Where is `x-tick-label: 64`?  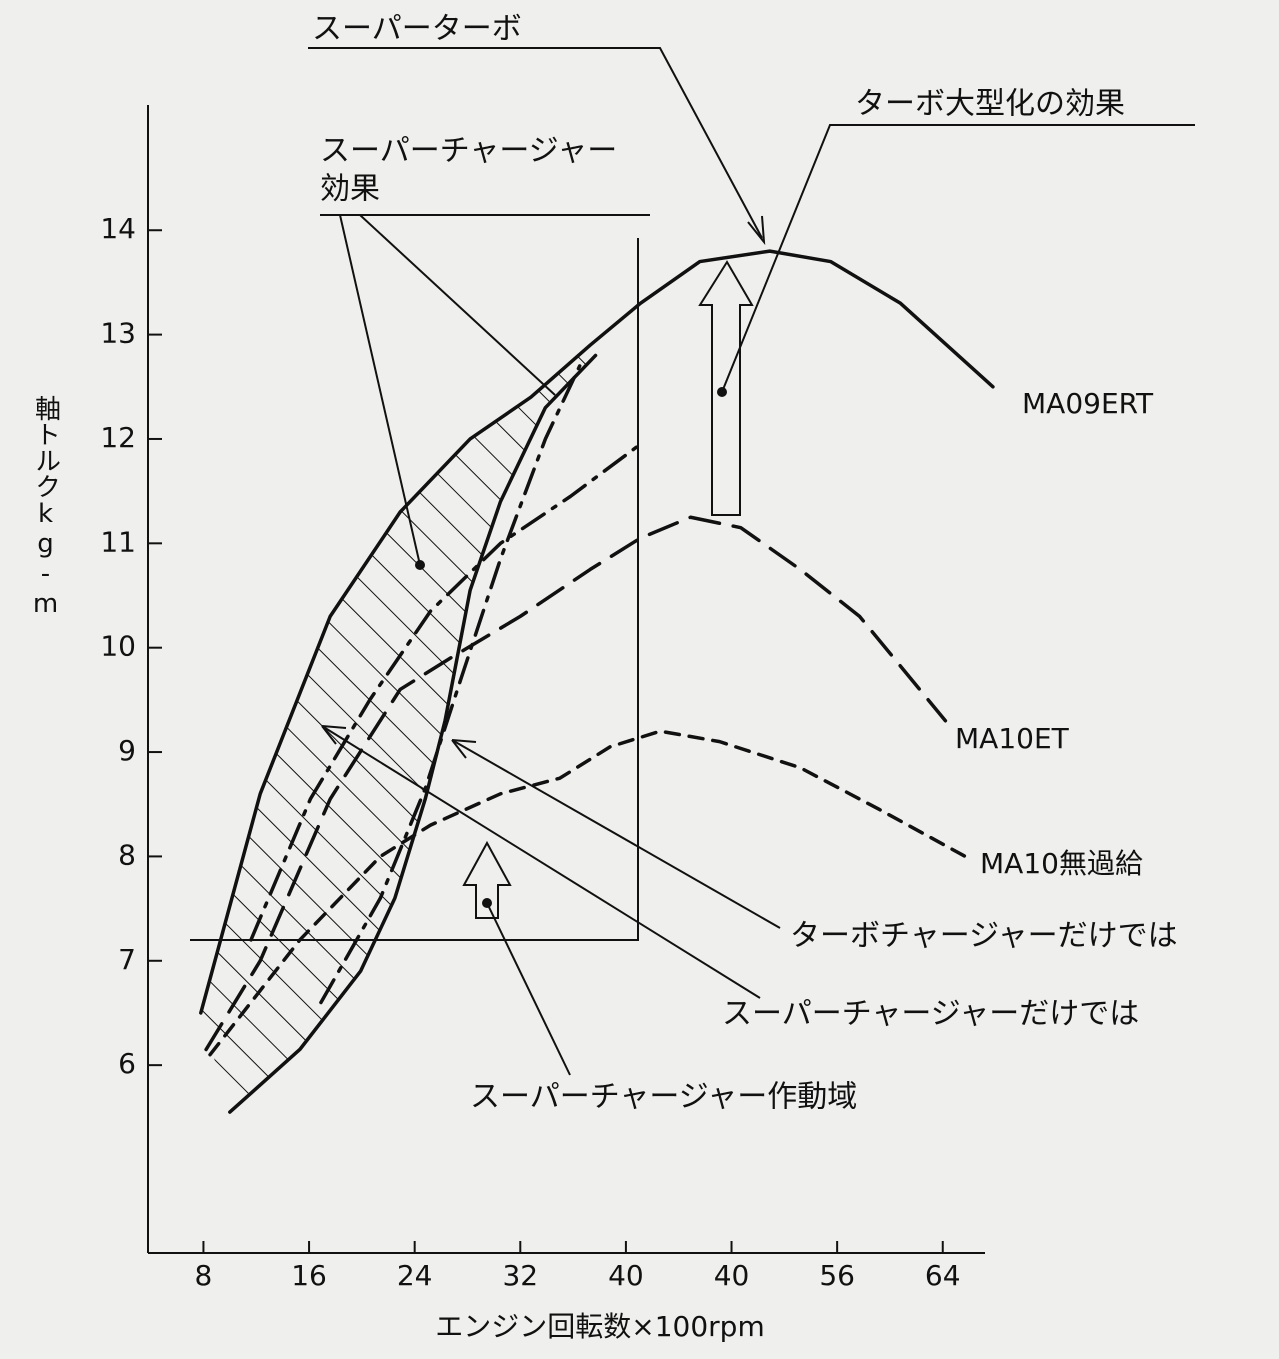 x-tick-label: 64 is located at coordinates (943, 1275).